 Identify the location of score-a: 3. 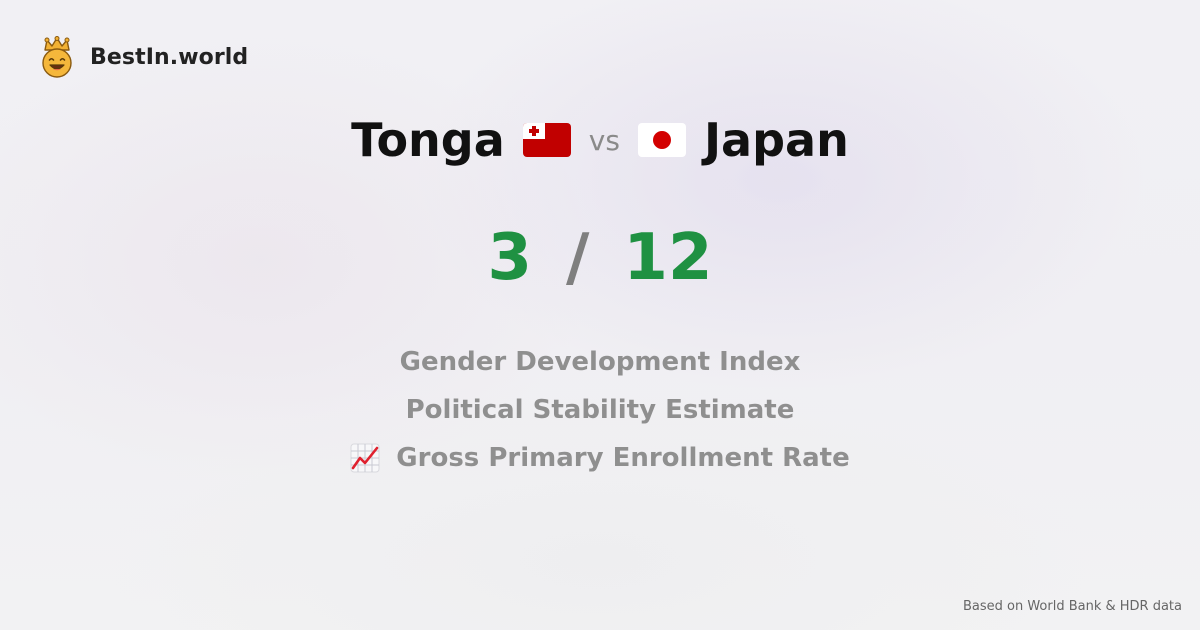
(510, 258).